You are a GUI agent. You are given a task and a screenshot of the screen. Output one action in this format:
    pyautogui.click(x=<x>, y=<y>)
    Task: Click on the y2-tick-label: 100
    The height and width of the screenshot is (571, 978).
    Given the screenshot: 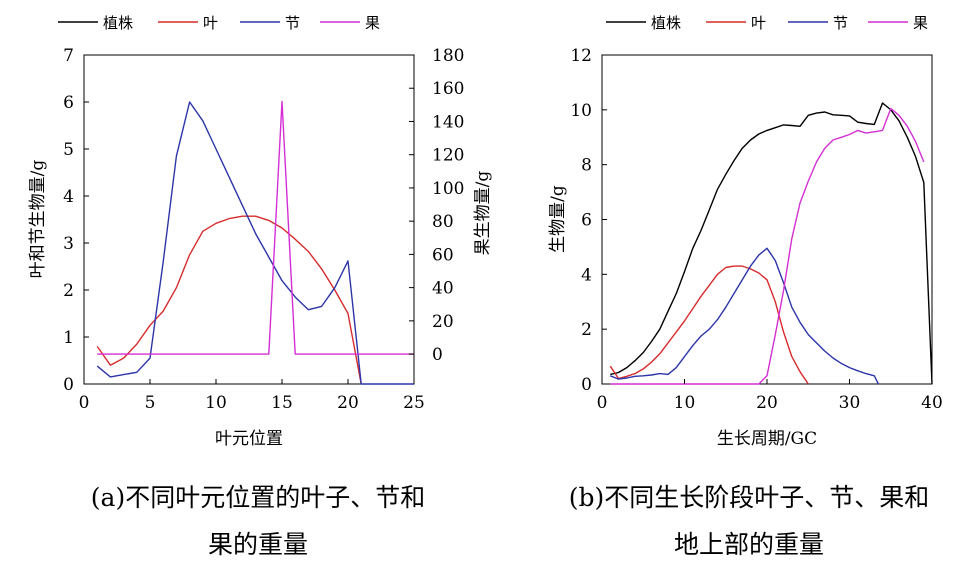 What is the action you would take?
    pyautogui.click(x=448, y=189)
    